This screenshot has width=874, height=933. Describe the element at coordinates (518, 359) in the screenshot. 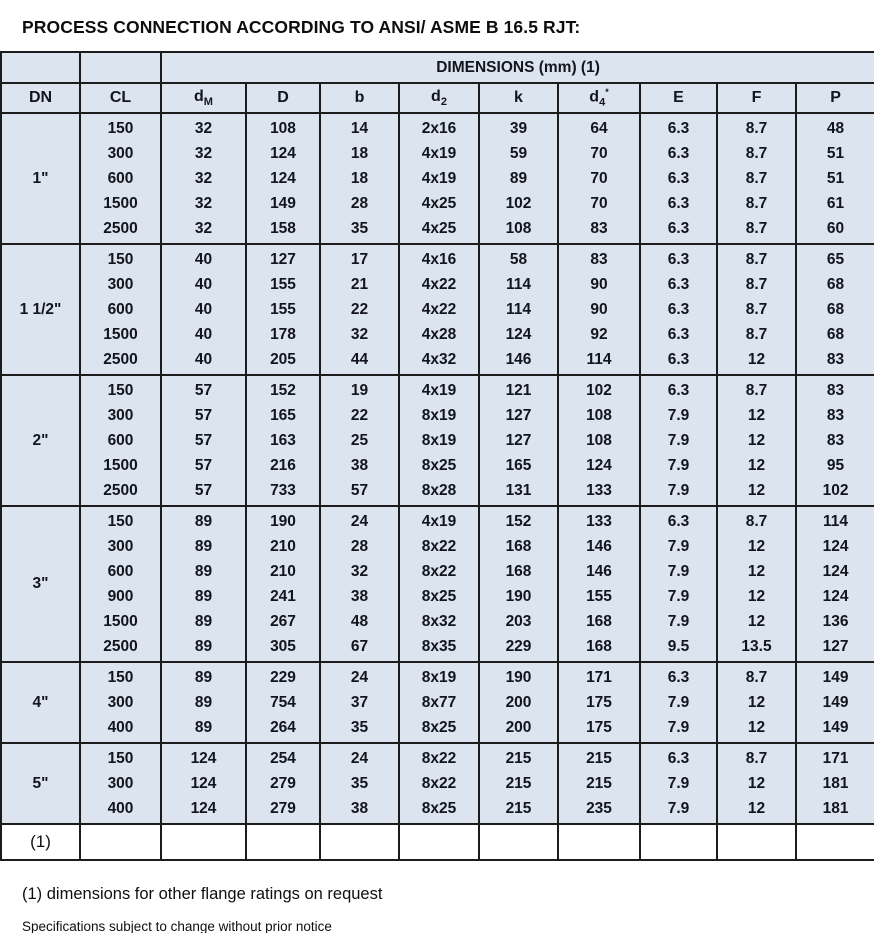

I see `cell-value: 146` at that location.